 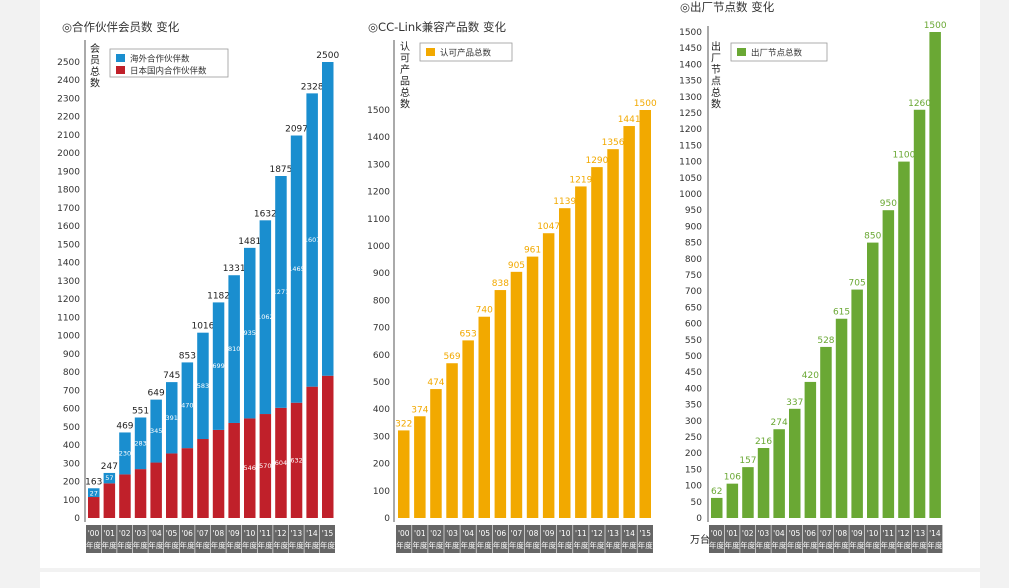 What do you see at coordinates (727, 7) in the screenshot?
I see `chart-title: ◎出厂节点数 变化` at bounding box center [727, 7].